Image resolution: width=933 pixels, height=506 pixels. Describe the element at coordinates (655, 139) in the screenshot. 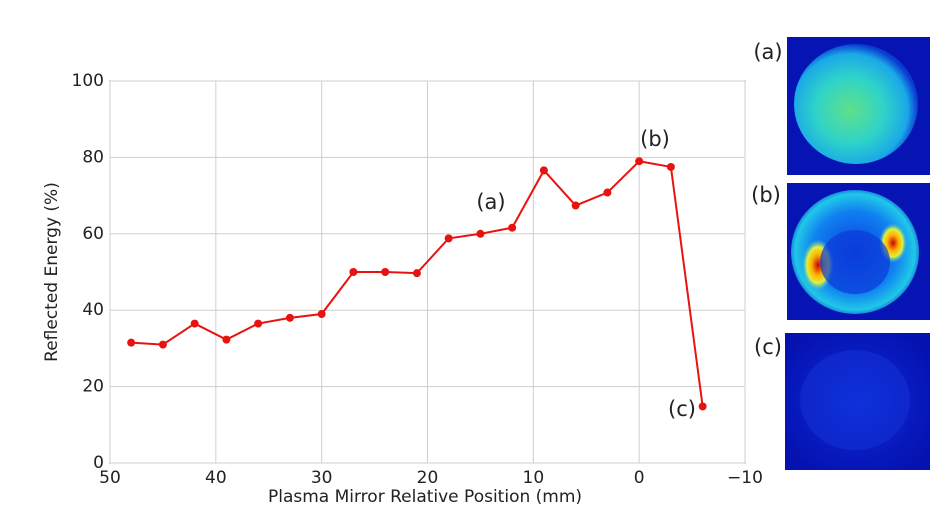

I see `annotation: (b)` at that location.